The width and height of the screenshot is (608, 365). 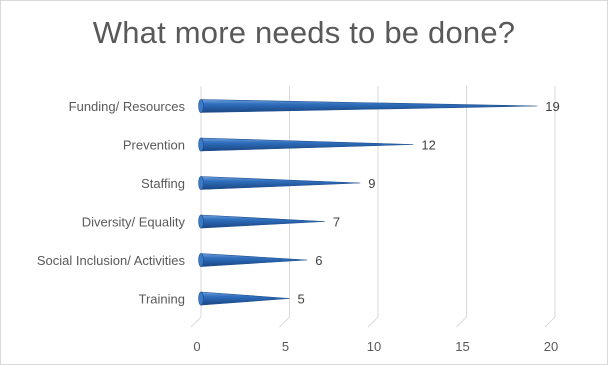 I want to click on category-label: Staffing, so click(x=163, y=183).